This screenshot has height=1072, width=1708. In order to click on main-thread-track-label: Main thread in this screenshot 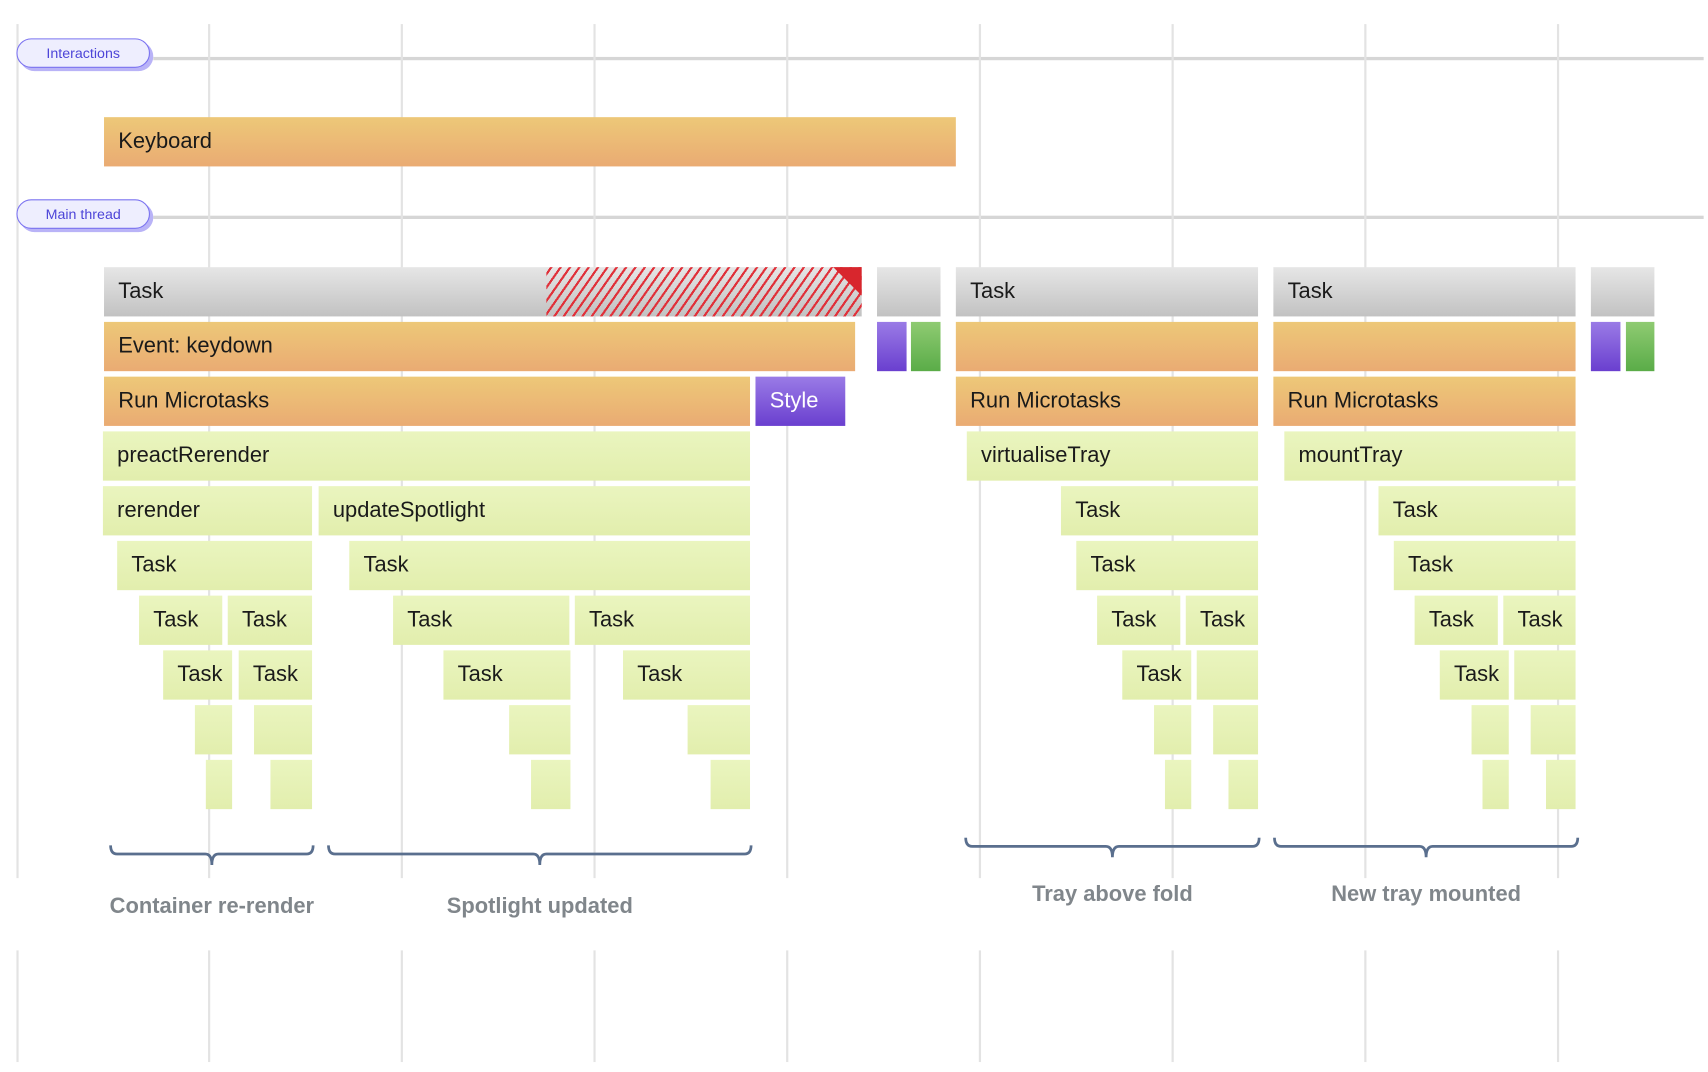, I will do `click(83, 214)`.